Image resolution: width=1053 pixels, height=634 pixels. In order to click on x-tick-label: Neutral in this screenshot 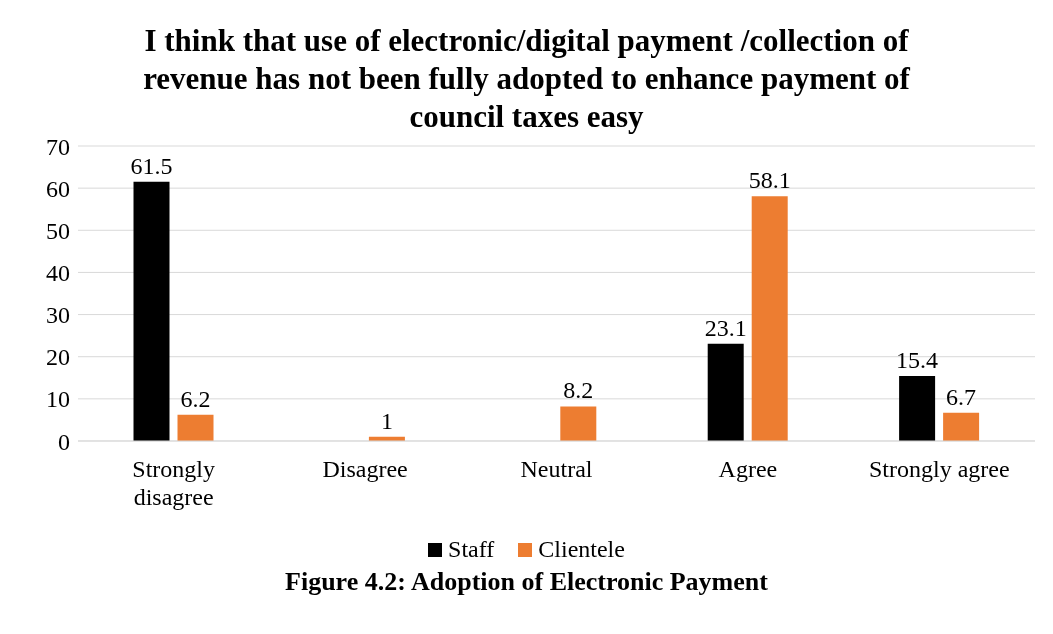, I will do `click(556, 469)`.